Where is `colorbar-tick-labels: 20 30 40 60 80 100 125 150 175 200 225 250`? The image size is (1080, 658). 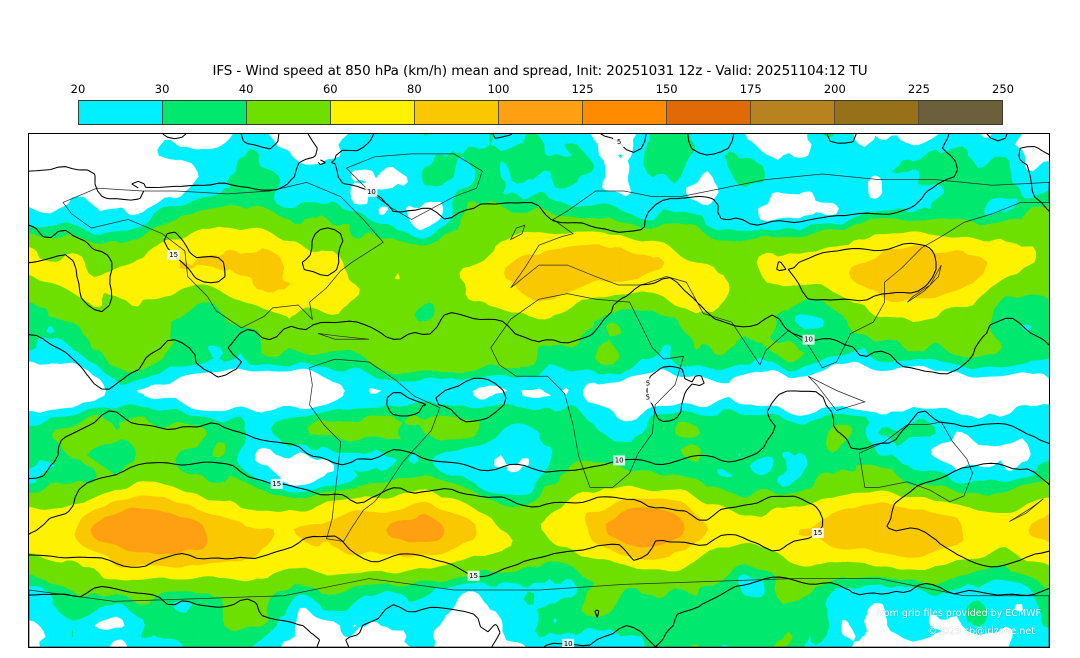 colorbar-tick-labels: 20 30 40 60 80 100 125 150 175 200 225 250 is located at coordinates (542, 90).